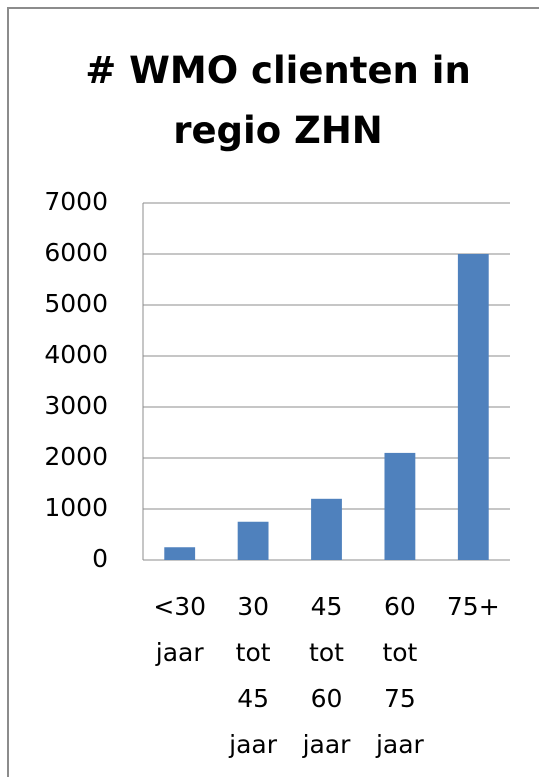 The image size is (539, 777). What do you see at coordinates (76, 507) in the screenshot?
I see `y-tick-label: 1000` at bounding box center [76, 507].